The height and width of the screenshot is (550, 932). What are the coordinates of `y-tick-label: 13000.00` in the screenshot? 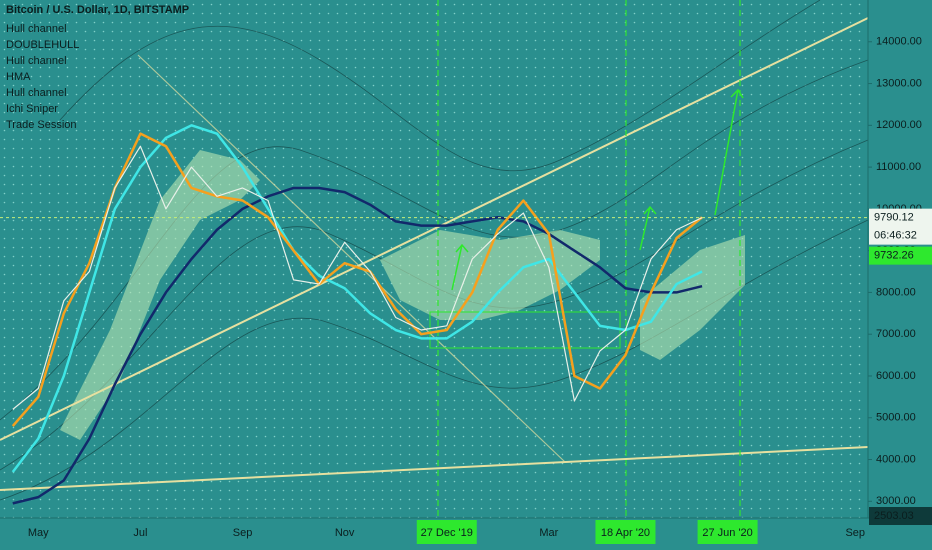 It's located at (899, 83).